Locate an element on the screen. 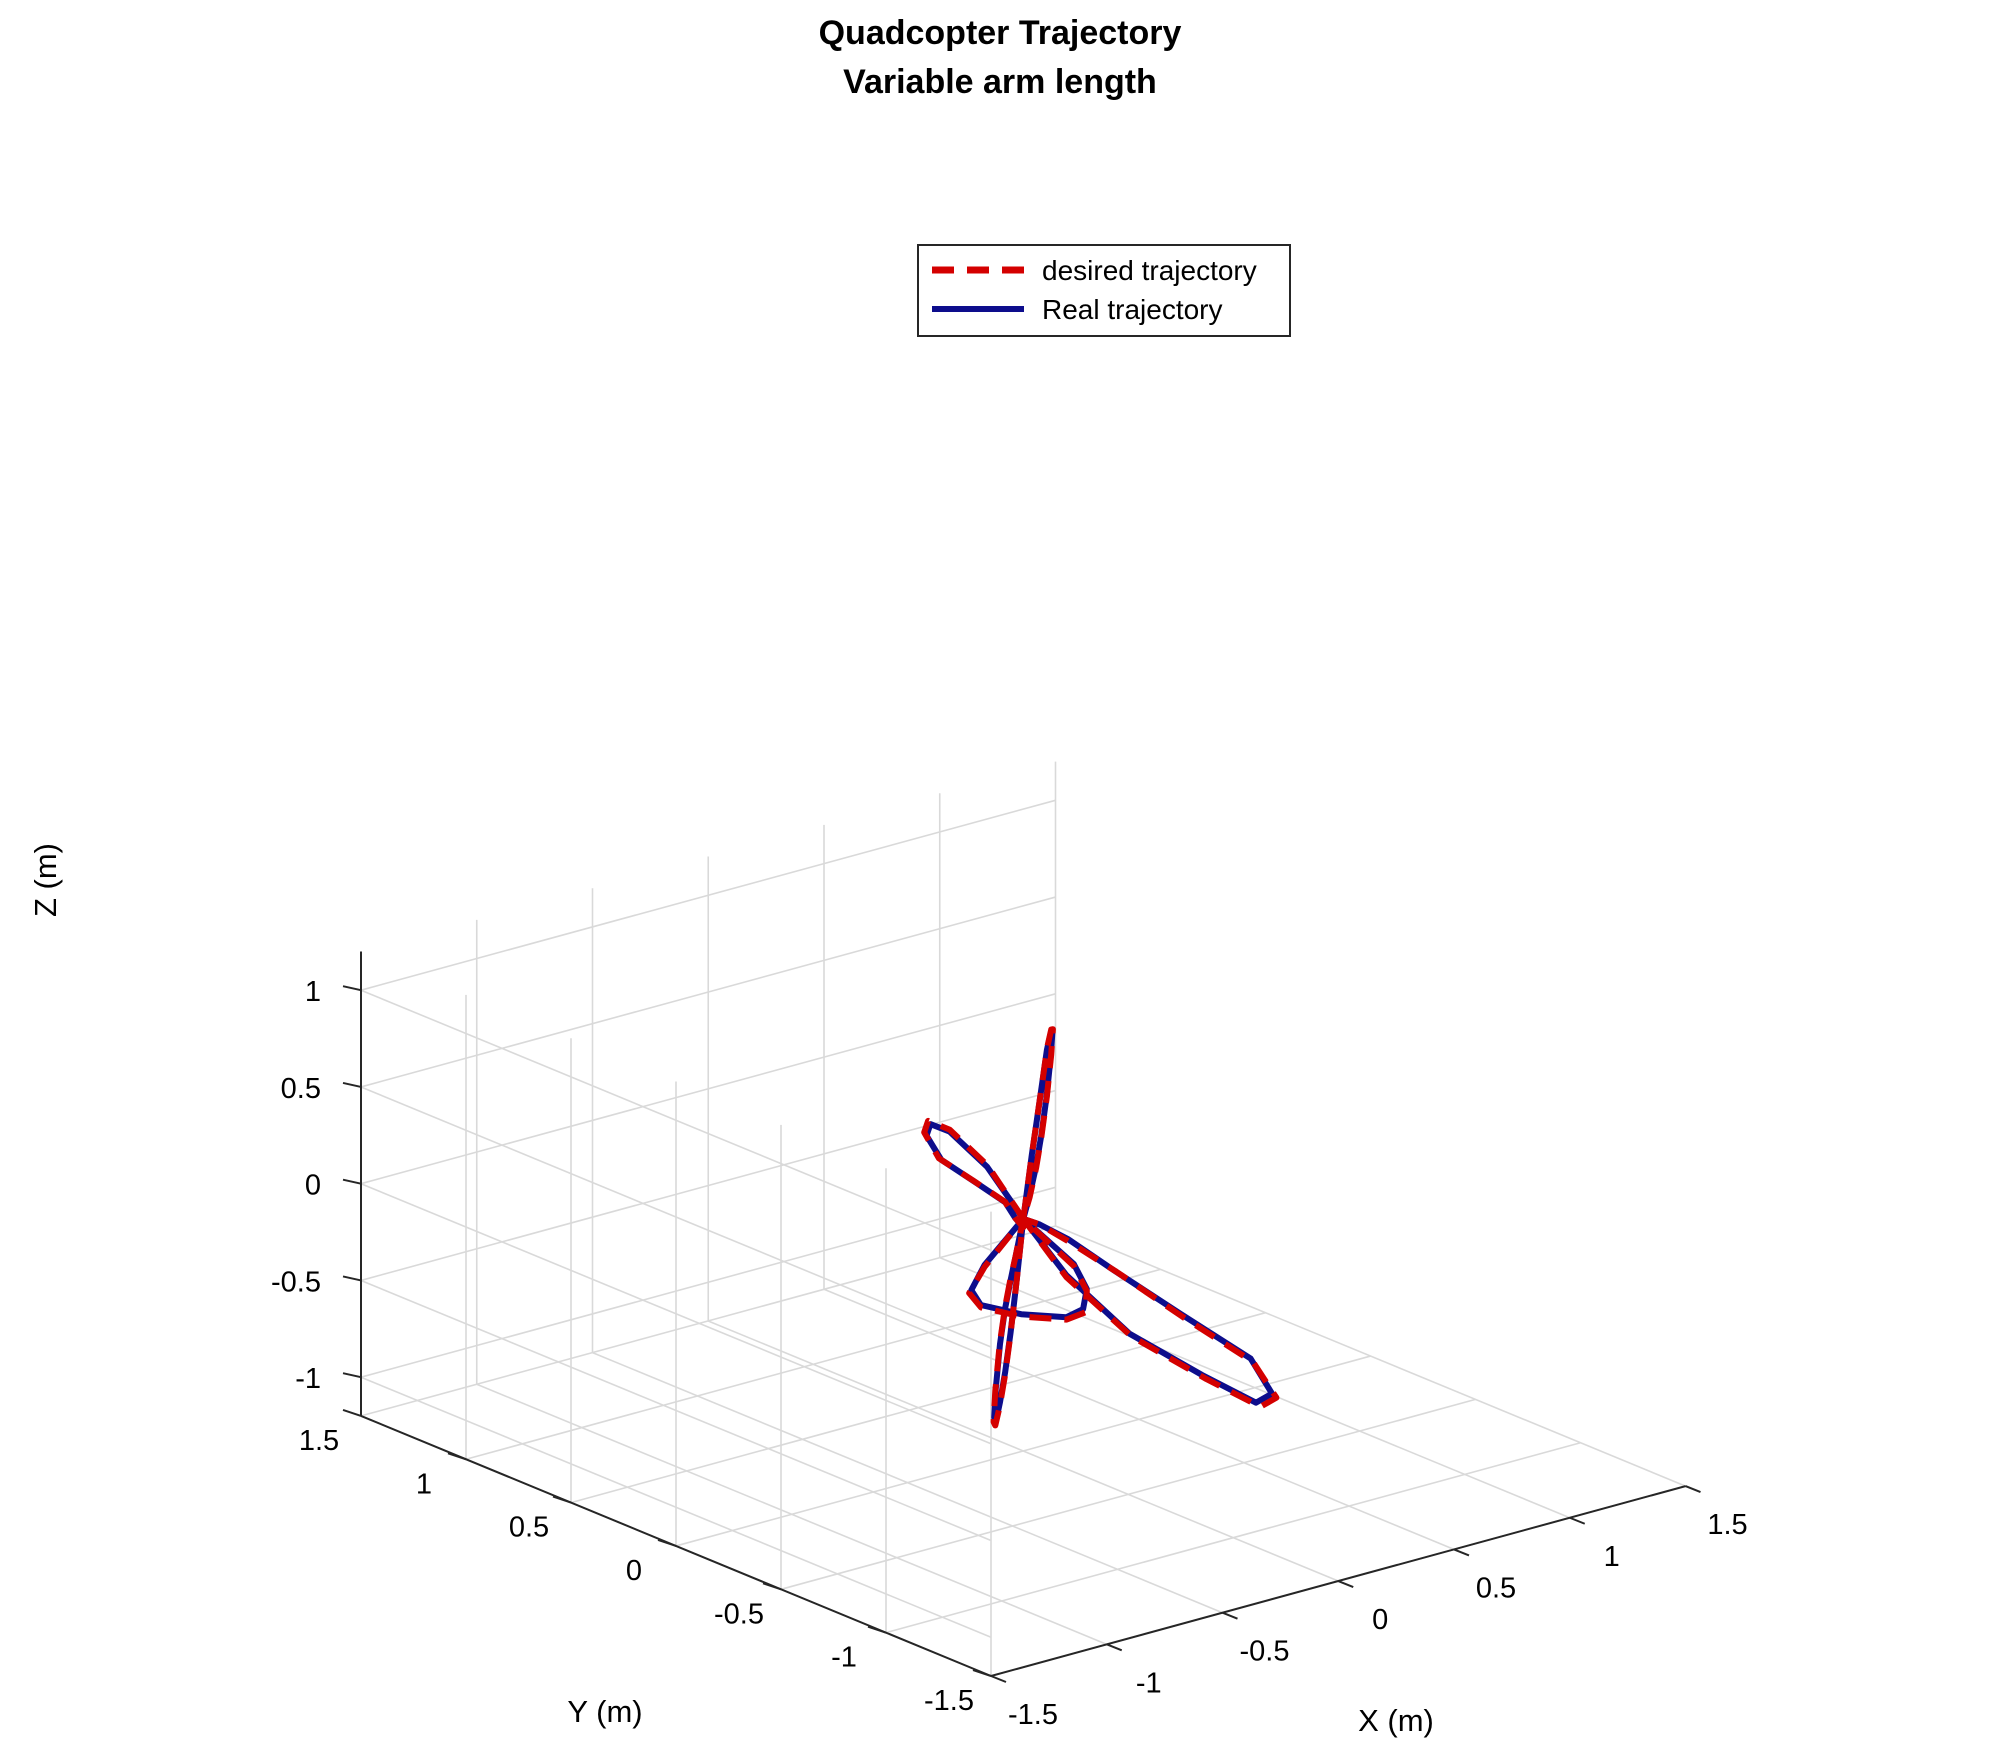 The height and width of the screenshot is (1758, 2001). z-tick-label-2: 0 is located at coordinates (313, 1186).